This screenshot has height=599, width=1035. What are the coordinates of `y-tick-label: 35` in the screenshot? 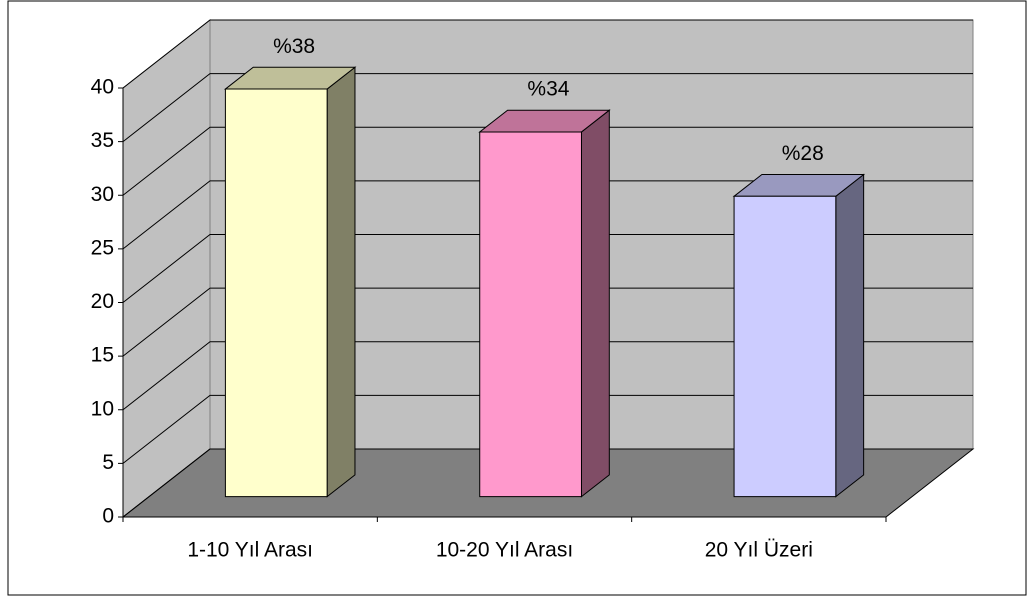 It's located at (102, 140).